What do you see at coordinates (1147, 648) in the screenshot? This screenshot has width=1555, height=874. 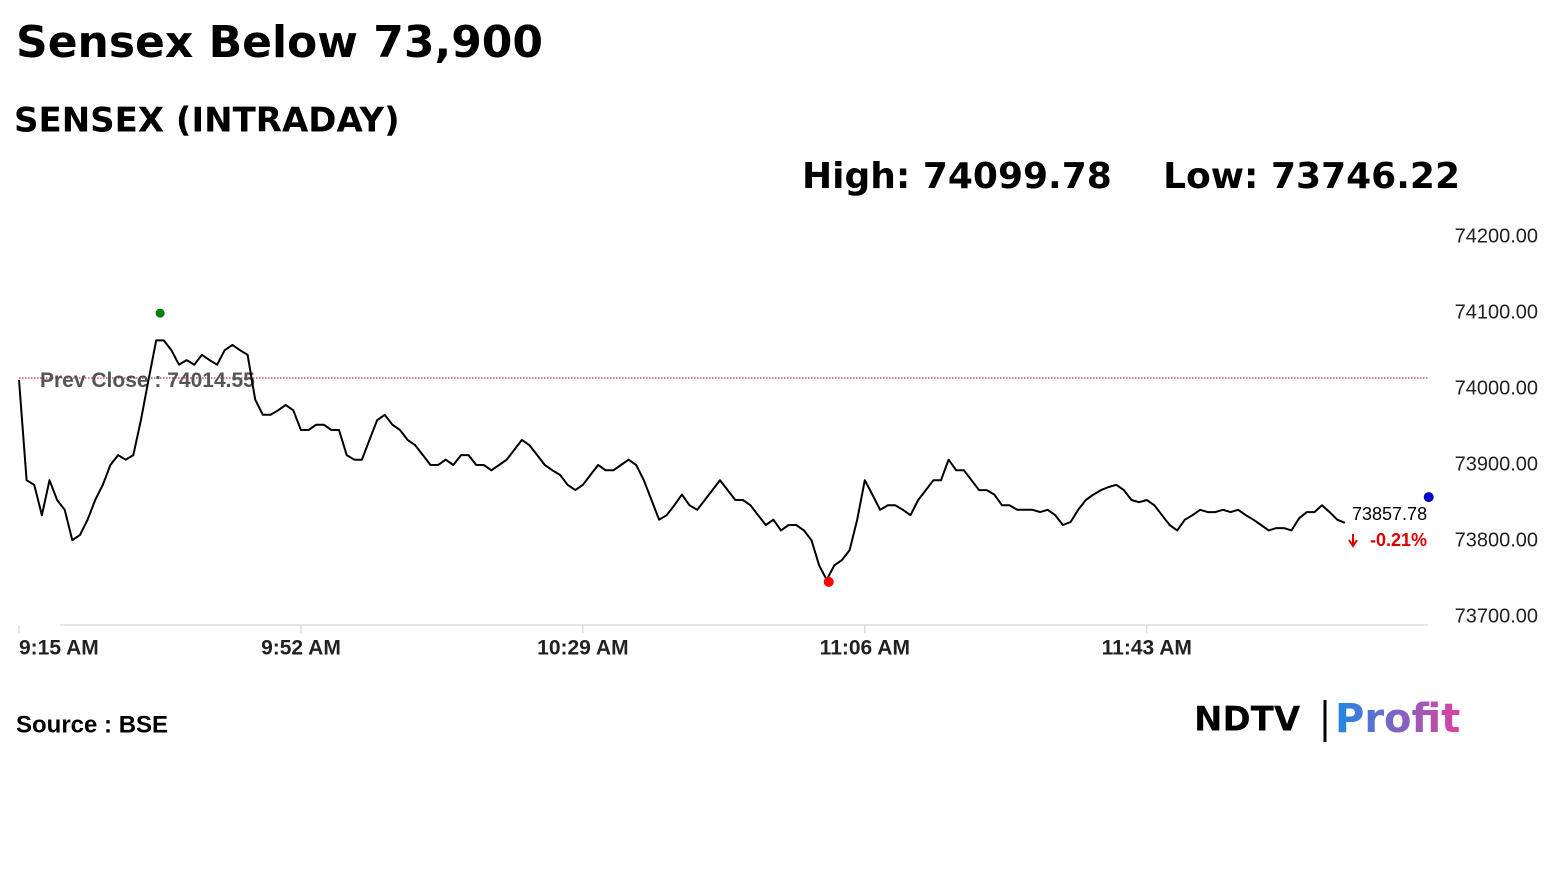 I see `x-tick-label: 11:43 AM` at bounding box center [1147, 648].